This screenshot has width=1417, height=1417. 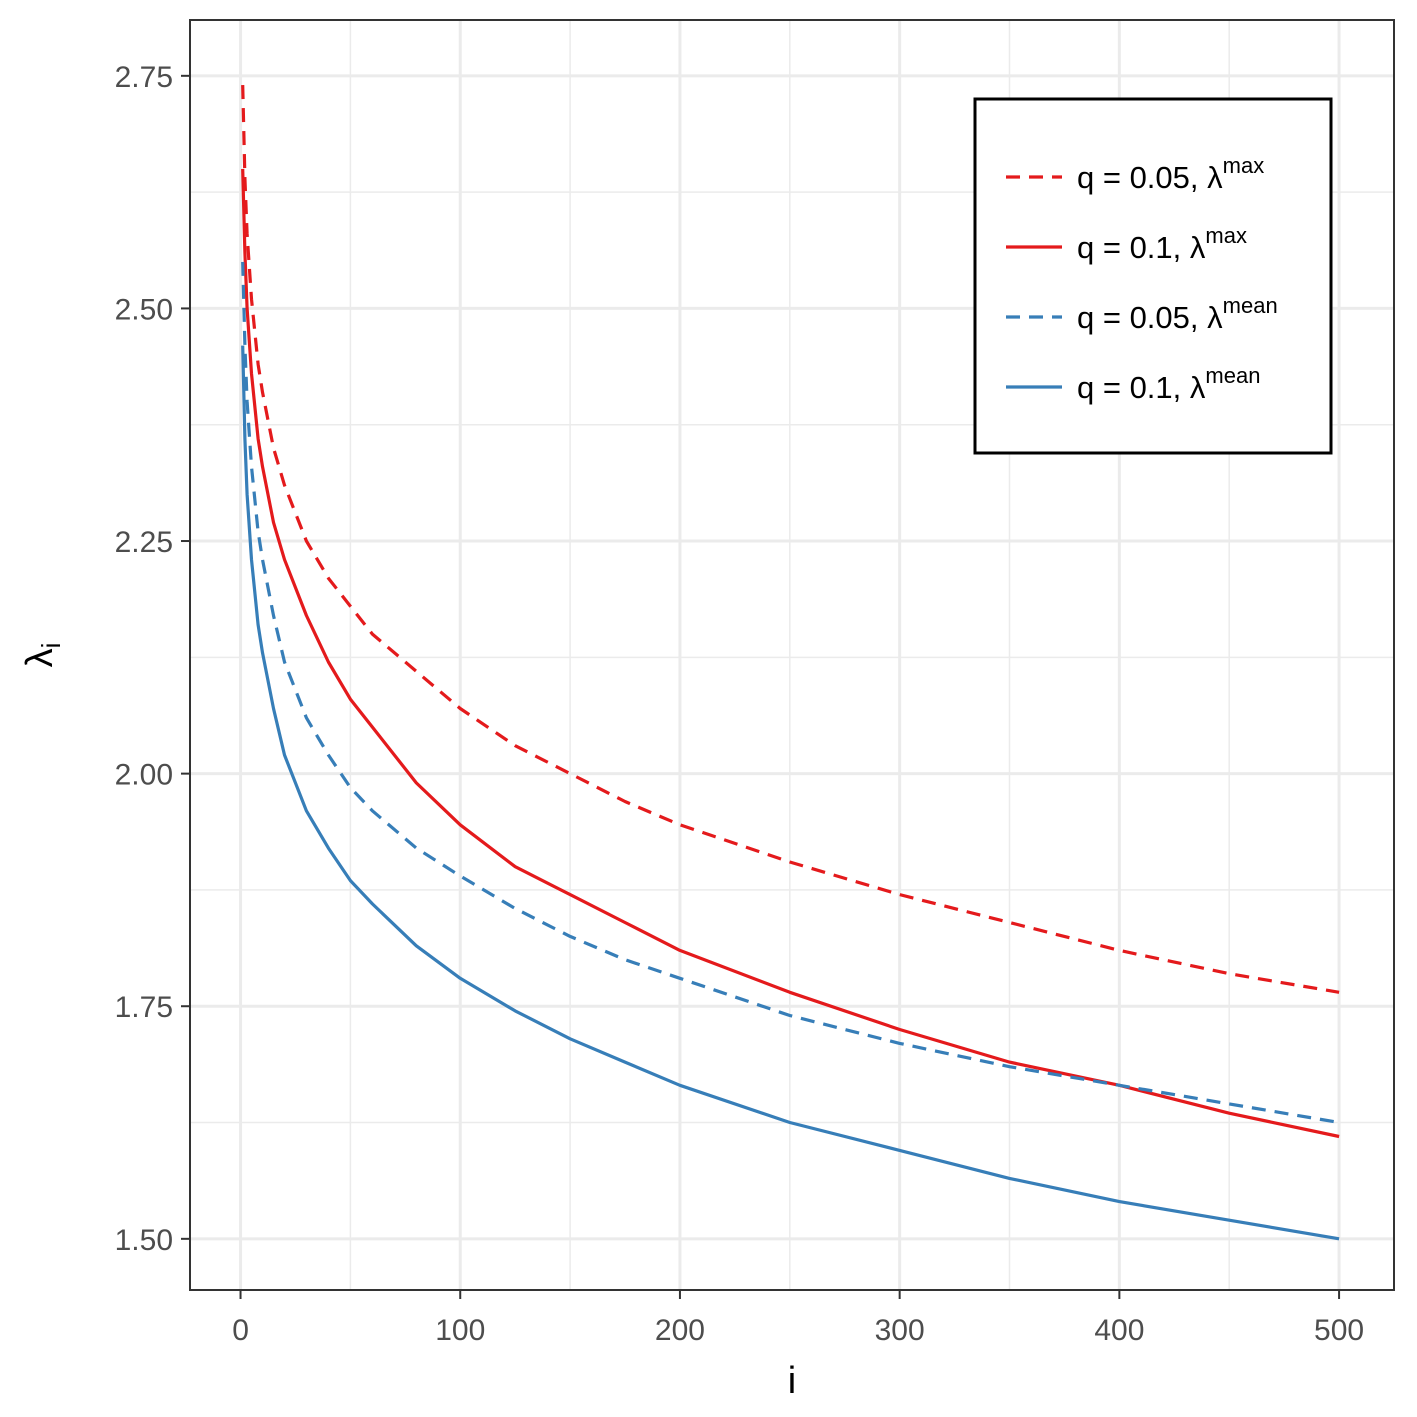 I want to click on y-tick-label: 1.75, so click(x=144, y=1007).